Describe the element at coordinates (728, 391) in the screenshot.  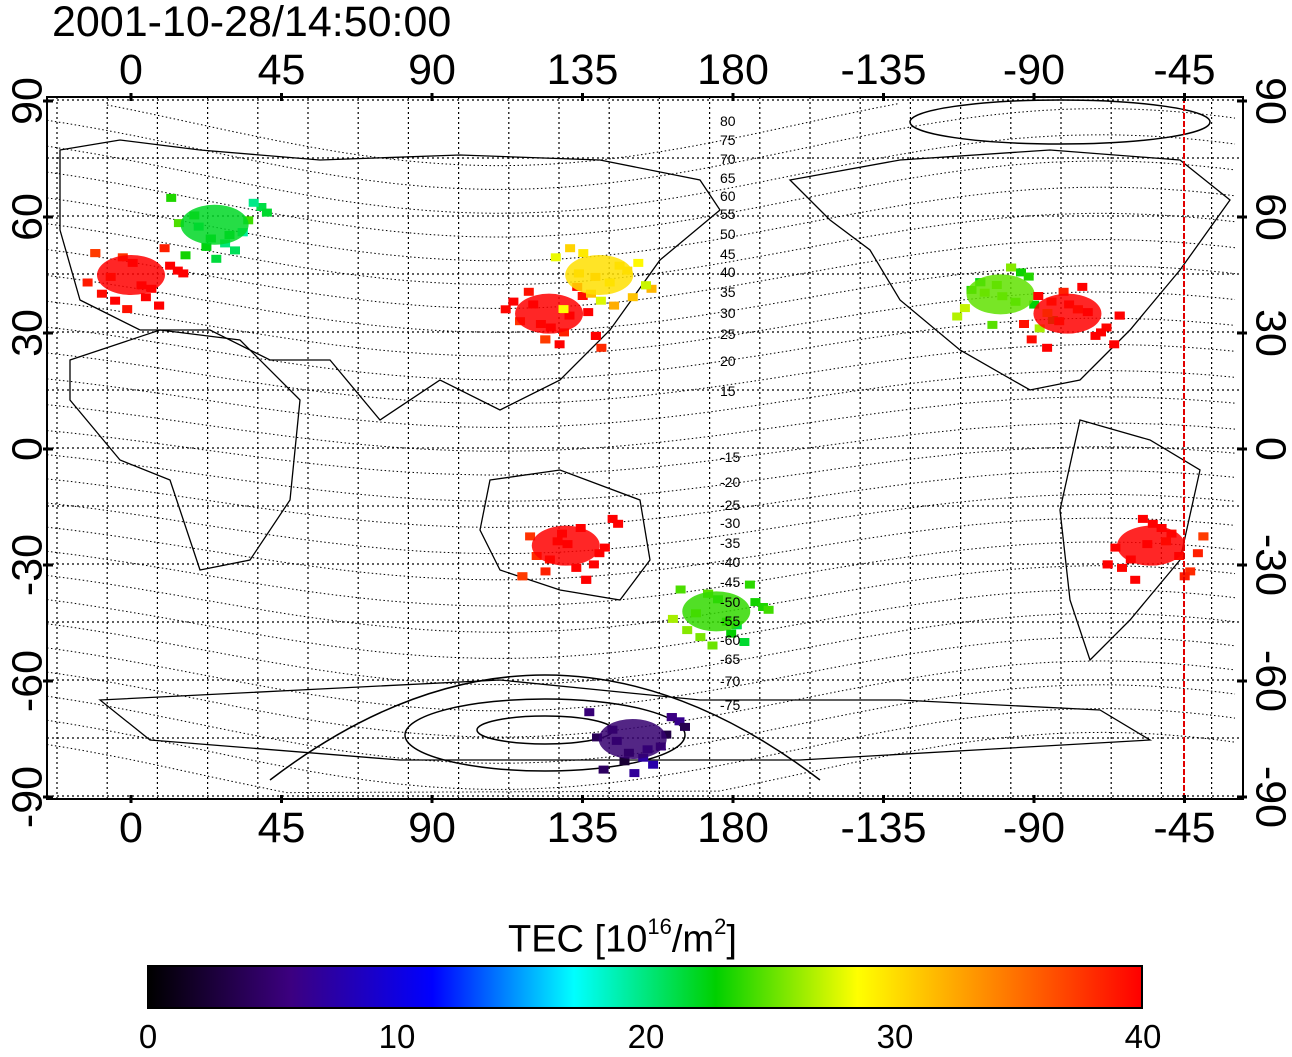
I see `contour-value-label: 15` at that location.